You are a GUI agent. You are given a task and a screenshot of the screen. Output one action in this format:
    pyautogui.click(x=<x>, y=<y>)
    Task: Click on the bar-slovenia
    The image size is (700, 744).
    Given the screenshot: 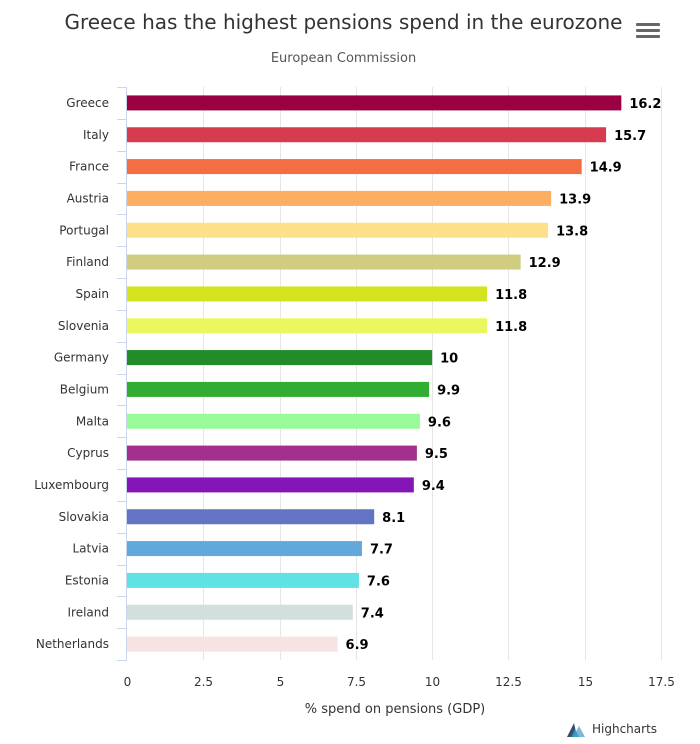 What is the action you would take?
    pyautogui.click(x=307, y=326)
    